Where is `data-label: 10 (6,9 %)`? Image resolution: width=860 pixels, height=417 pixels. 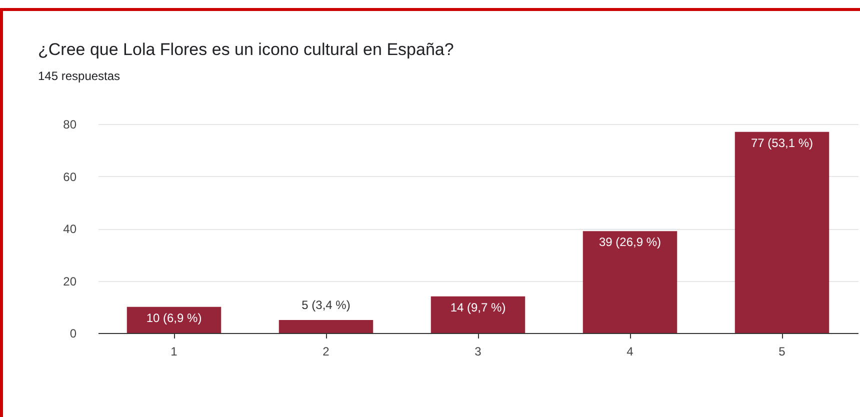
data-label: 10 (6,9 %) is located at coordinates (174, 317).